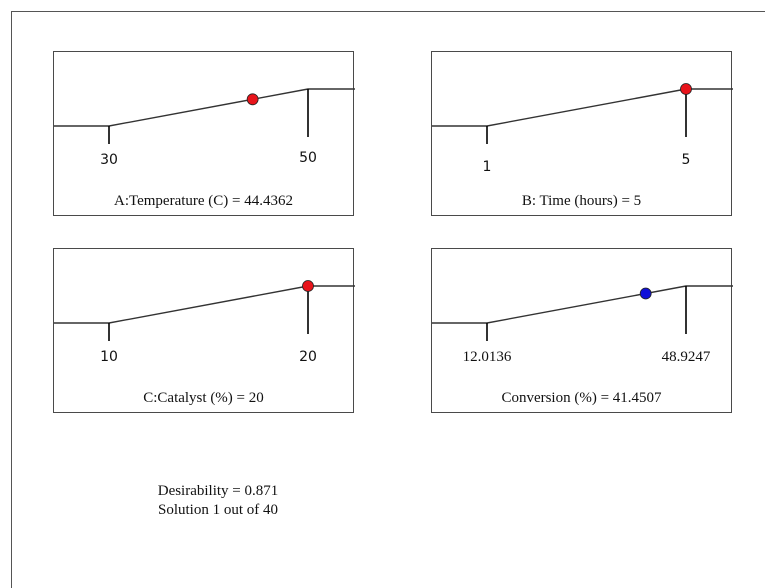 The height and width of the screenshot is (588, 766). What do you see at coordinates (487, 167) in the screenshot?
I see `low-label-time: 1` at bounding box center [487, 167].